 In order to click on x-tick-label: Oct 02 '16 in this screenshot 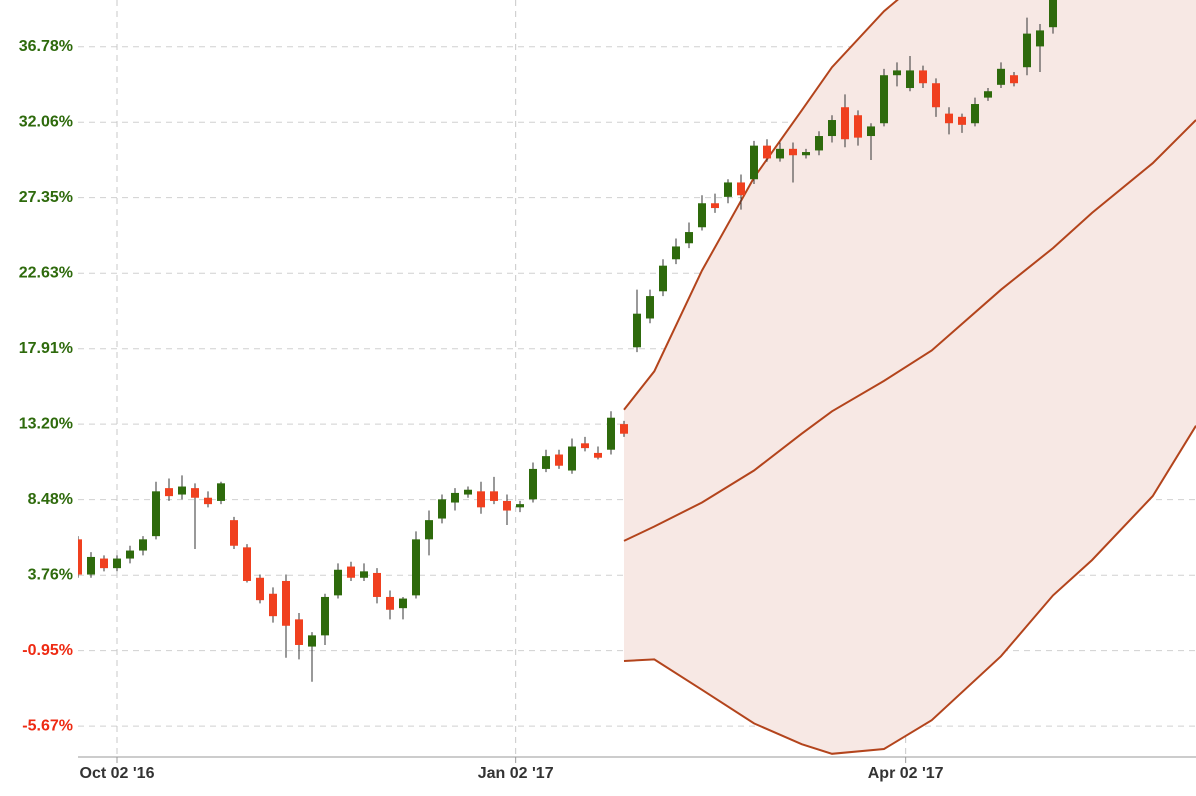, I will do `click(117, 773)`.